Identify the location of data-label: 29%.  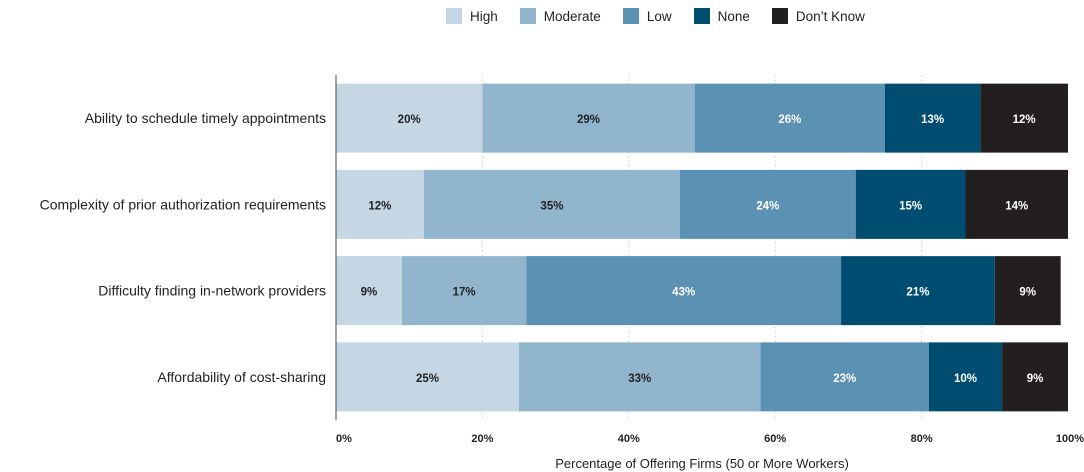
(588, 120).